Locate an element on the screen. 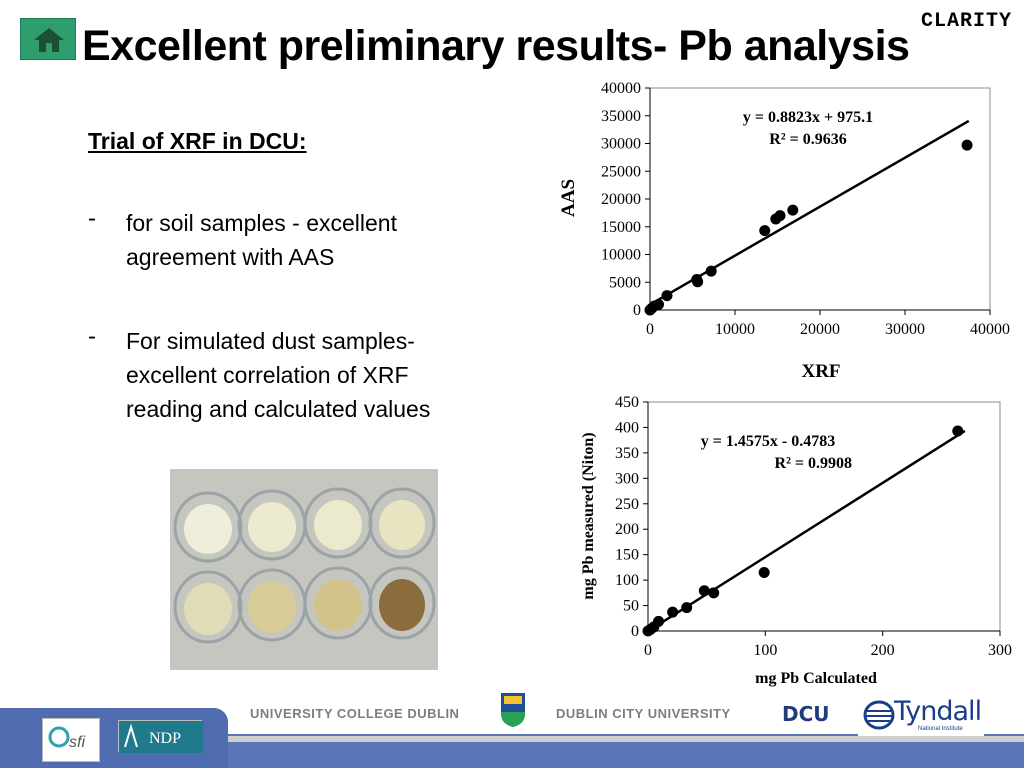 The image size is (1024, 768). dcu-logo: DCU is located at coordinates (806, 714).